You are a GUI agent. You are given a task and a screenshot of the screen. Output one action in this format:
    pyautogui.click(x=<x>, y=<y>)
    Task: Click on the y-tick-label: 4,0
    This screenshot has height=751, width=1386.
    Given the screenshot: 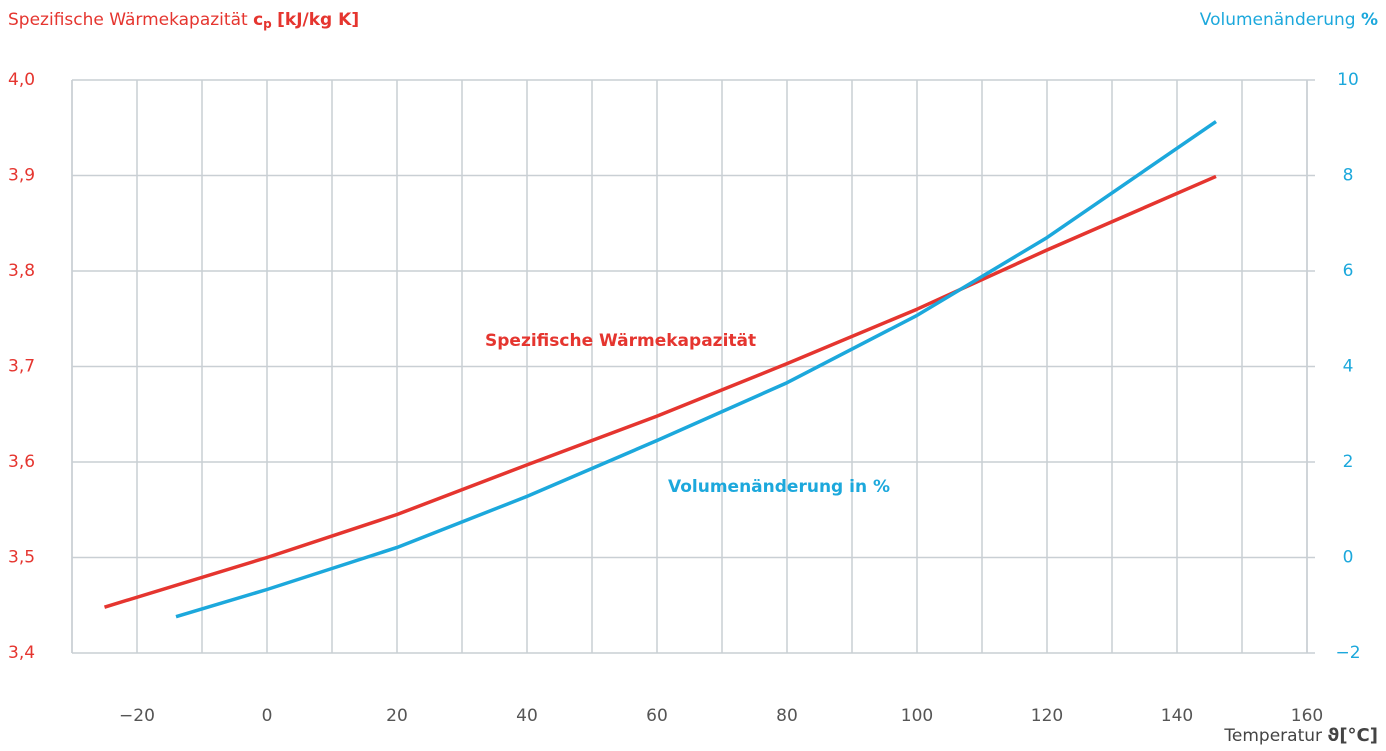 What is the action you would take?
    pyautogui.click(x=21, y=80)
    